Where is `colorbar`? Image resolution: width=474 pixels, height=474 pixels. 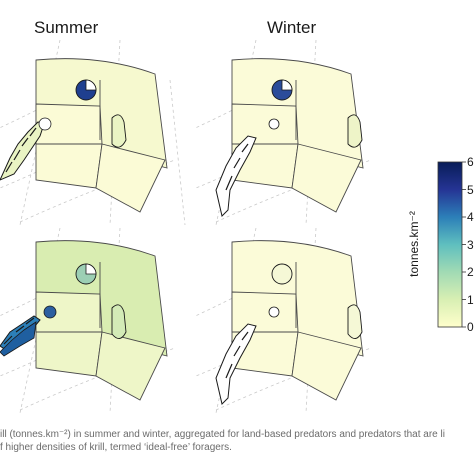 colorbar is located at coordinates (451, 244).